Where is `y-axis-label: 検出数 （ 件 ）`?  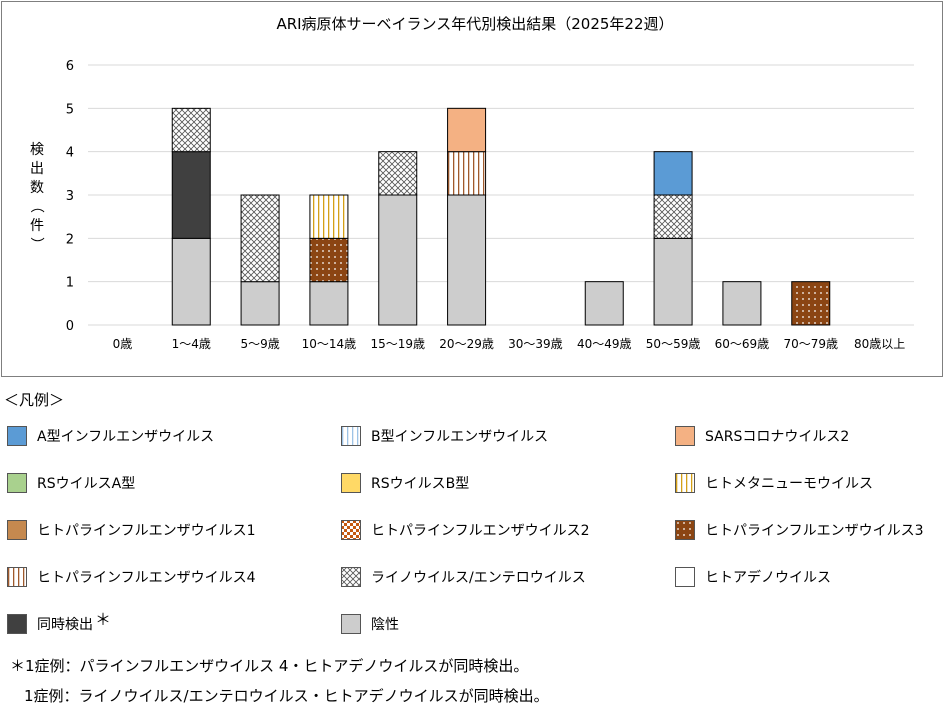
y-axis-label: 検出数 （ 件 ） is located at coordinates (36, 196).